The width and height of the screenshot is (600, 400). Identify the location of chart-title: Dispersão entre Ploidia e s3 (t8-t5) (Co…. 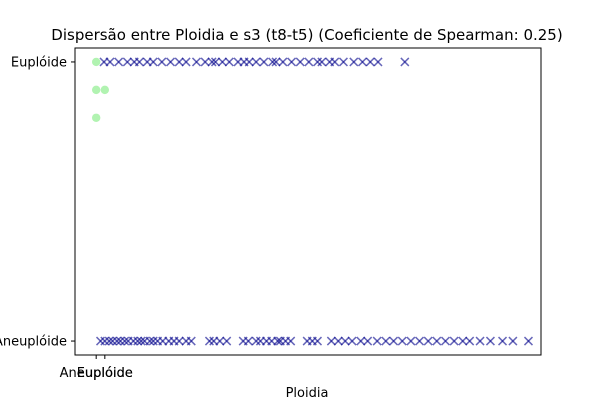
(306, 35).